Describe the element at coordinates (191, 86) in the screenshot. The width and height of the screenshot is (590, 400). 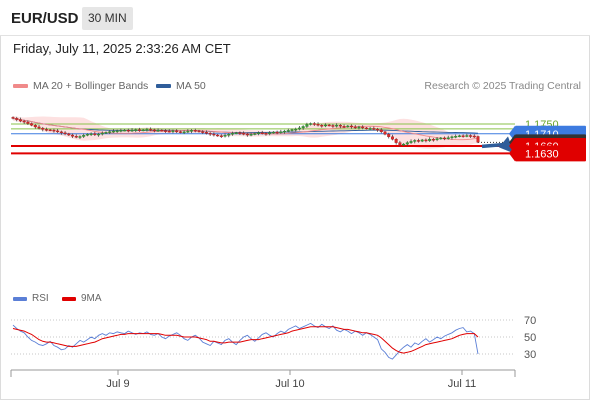
I see `ma50-label: MA 50` at that location.